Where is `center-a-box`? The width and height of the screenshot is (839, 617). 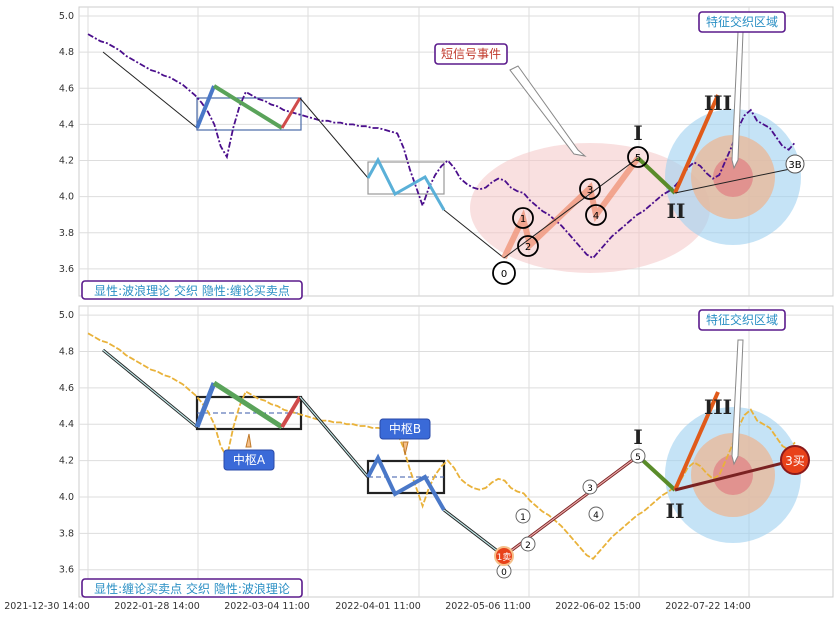
center-a-box is located at coordinates (249, 460).